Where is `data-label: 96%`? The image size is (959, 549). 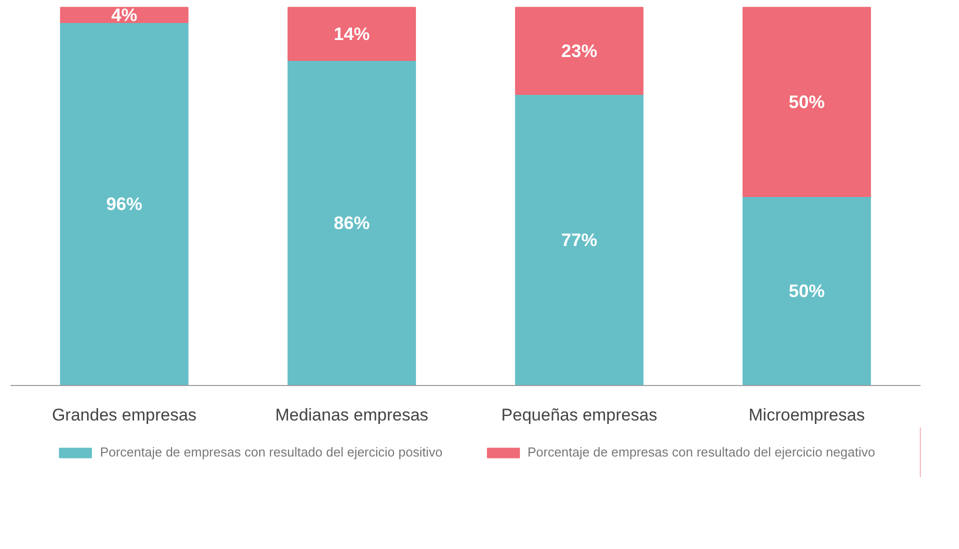 data-label: 96% is located at coordinates (124, 204).